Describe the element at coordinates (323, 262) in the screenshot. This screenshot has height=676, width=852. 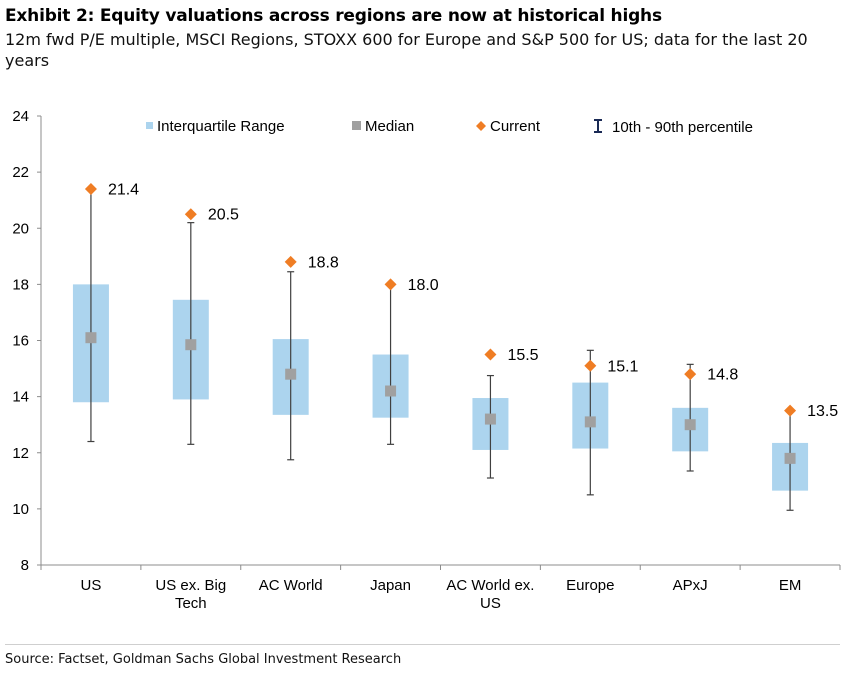
I see `current-value-label: 18.8` at that location.